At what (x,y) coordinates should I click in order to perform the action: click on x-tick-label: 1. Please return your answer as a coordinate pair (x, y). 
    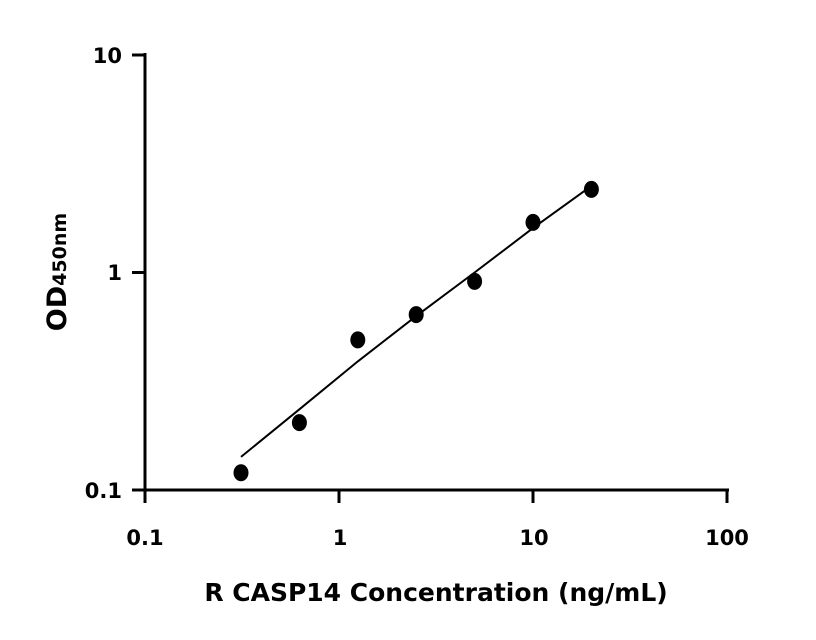
    Looking at the image, I should click on (340, 538).